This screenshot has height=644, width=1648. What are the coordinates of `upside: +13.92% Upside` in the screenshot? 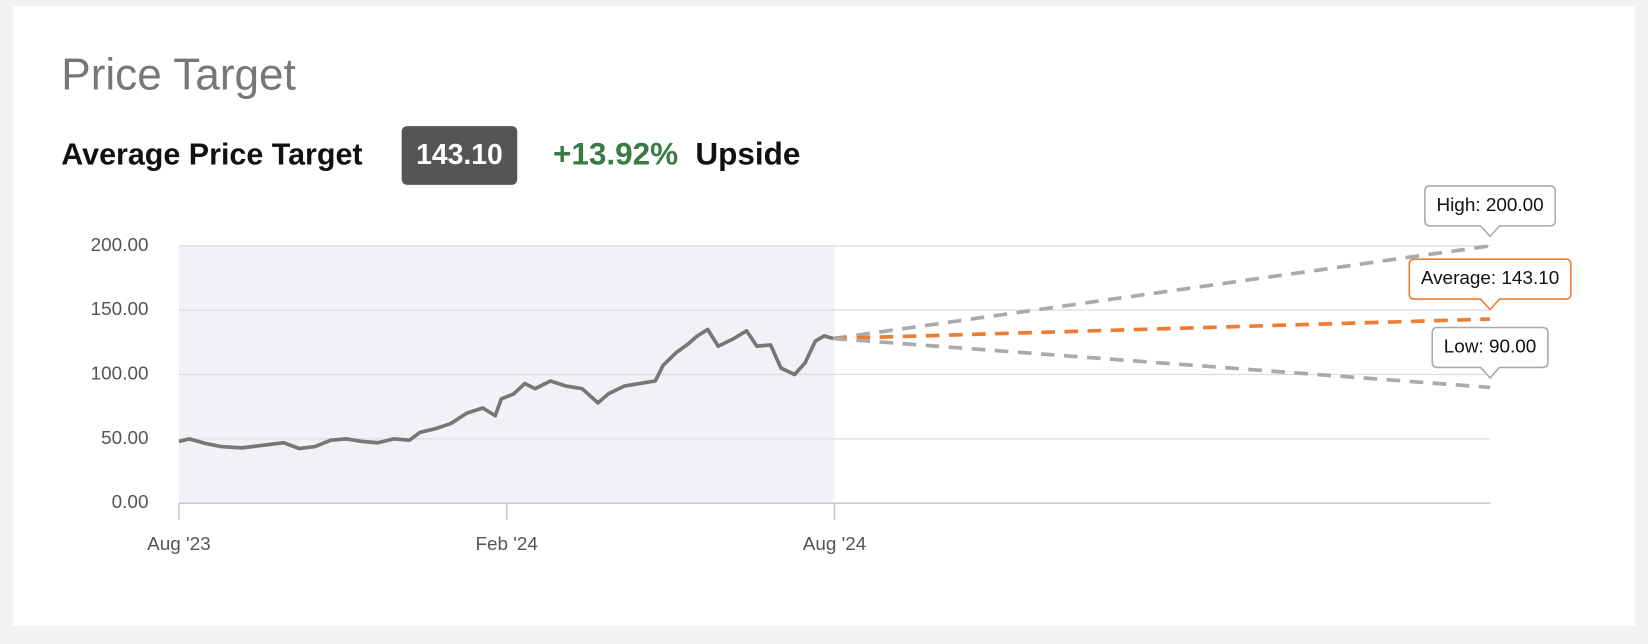 It's located at (676, 154).